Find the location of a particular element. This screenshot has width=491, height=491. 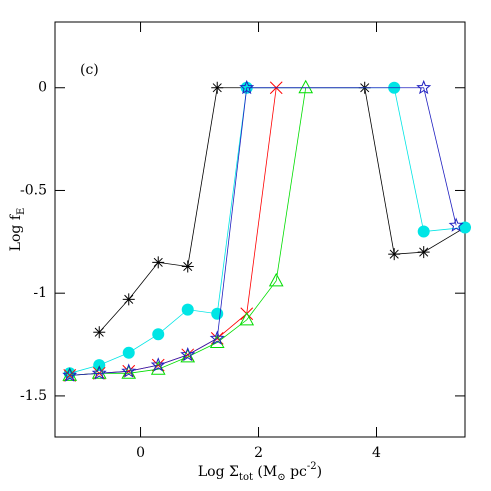

y-tick-label: 0 is located at coordinates (42, 88).